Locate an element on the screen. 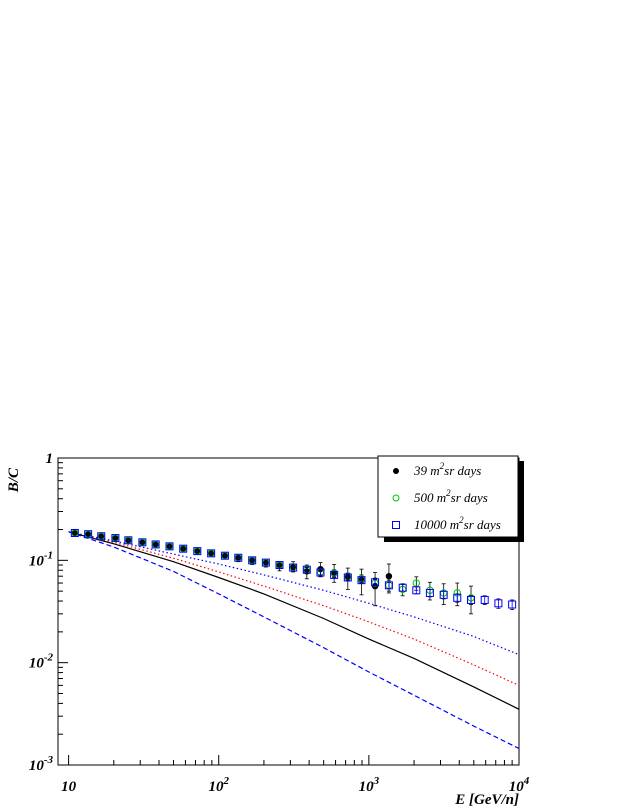 Image resolution: width=623 pixels, height=806 pixels. x-tick-label: 10 is located at coordinates (69, 787).